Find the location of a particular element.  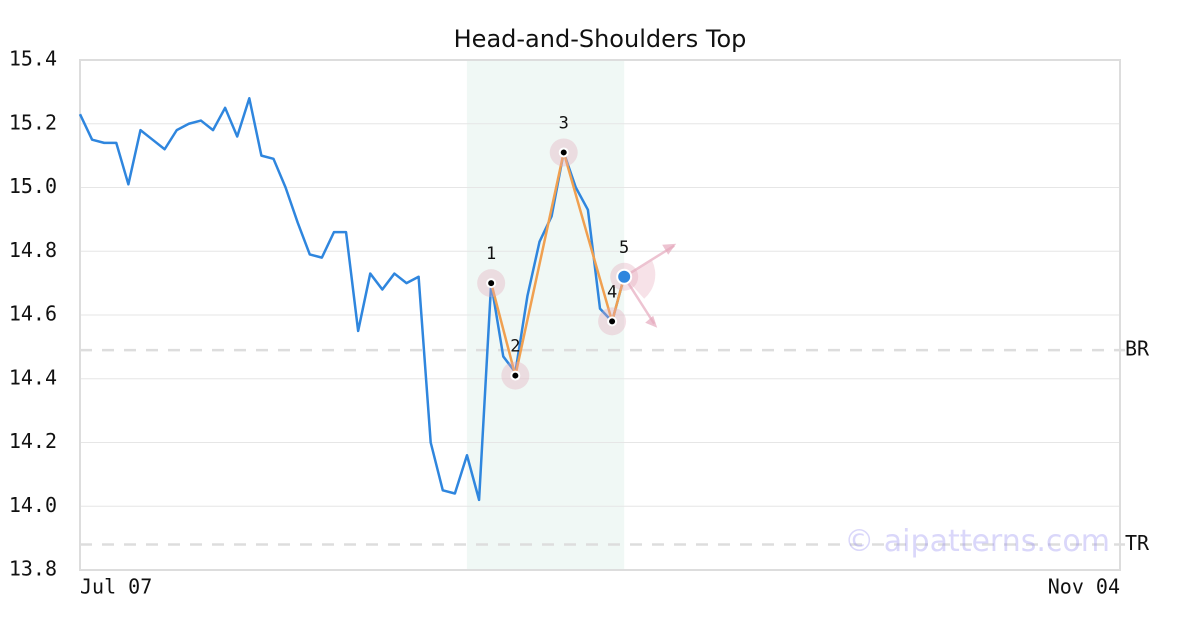

pivot-label: 2 is located at coordinates (515, 347).